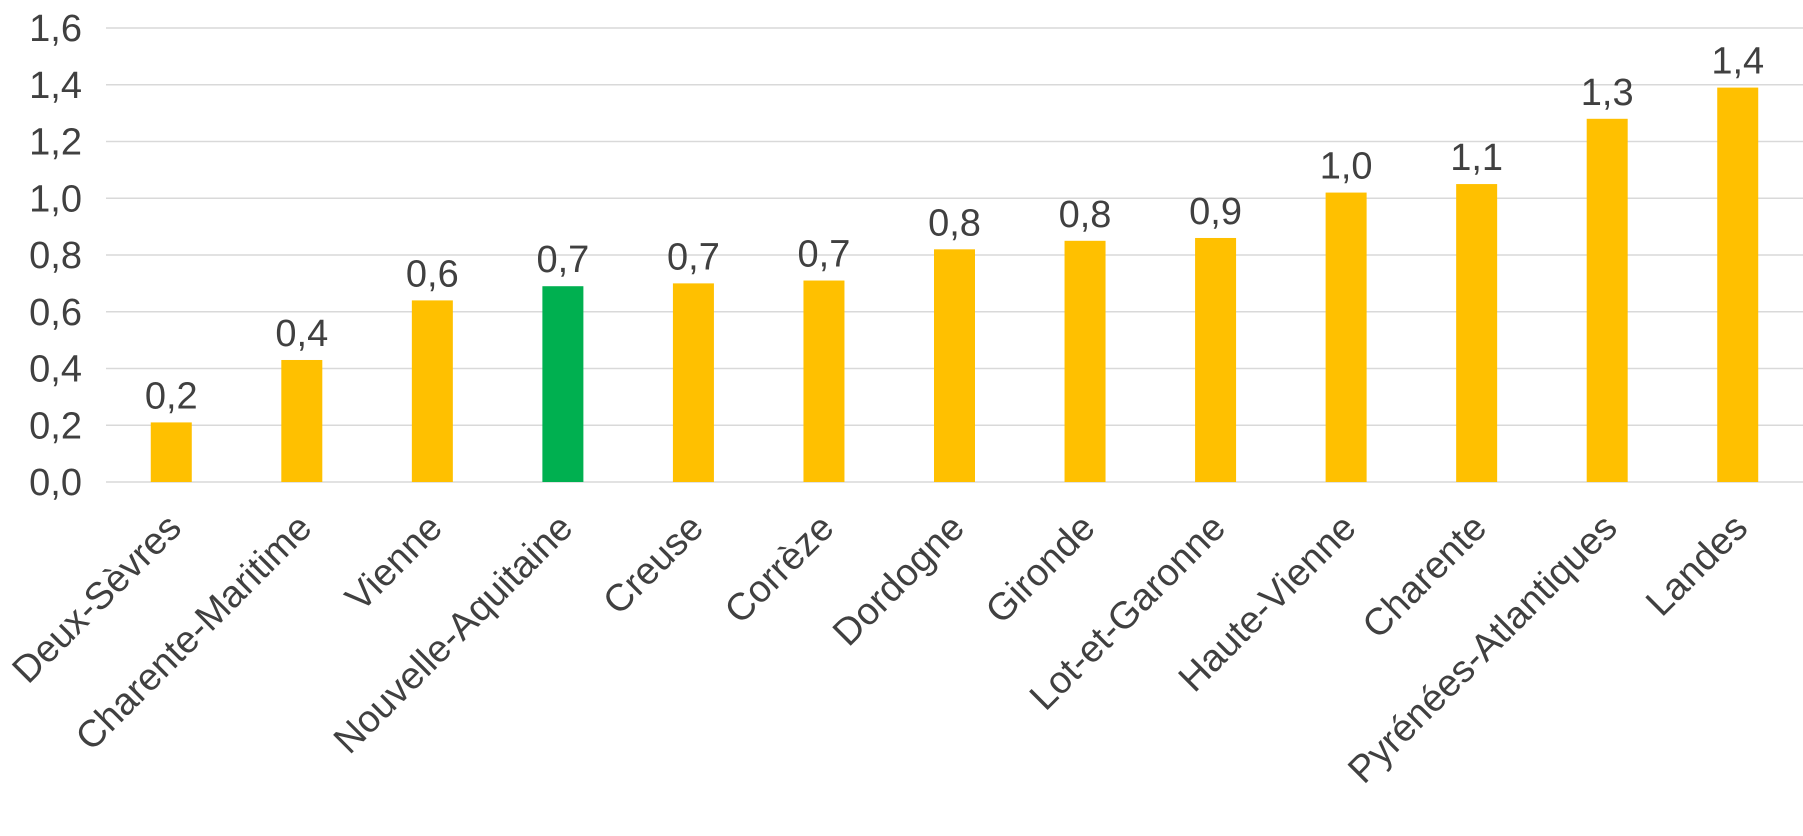 The height and width of the screenshot is (836, 1803). What do you see at coordinates (653, 565) in the screenshot?
I see `x-category-label: Creuse` at bounding box center [653, 565].